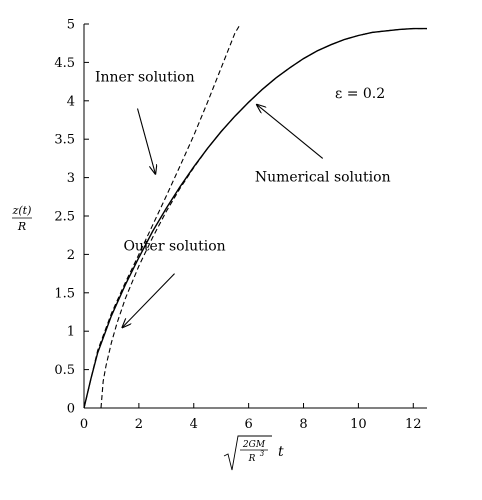  Describe the element at coordinates (64, 140) in the screenshot. I see `y-tick-label: 3.5` at that location.